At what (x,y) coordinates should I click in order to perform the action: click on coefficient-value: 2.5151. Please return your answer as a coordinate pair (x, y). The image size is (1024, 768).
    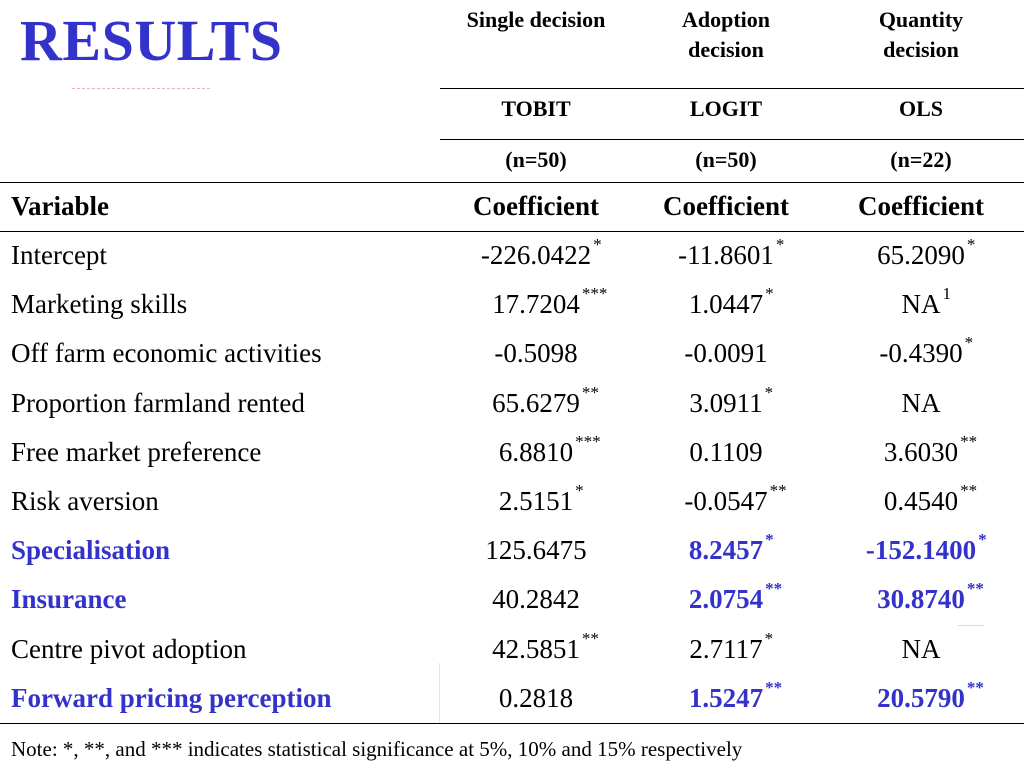
    Looking at the image, I should click on (536, 500).